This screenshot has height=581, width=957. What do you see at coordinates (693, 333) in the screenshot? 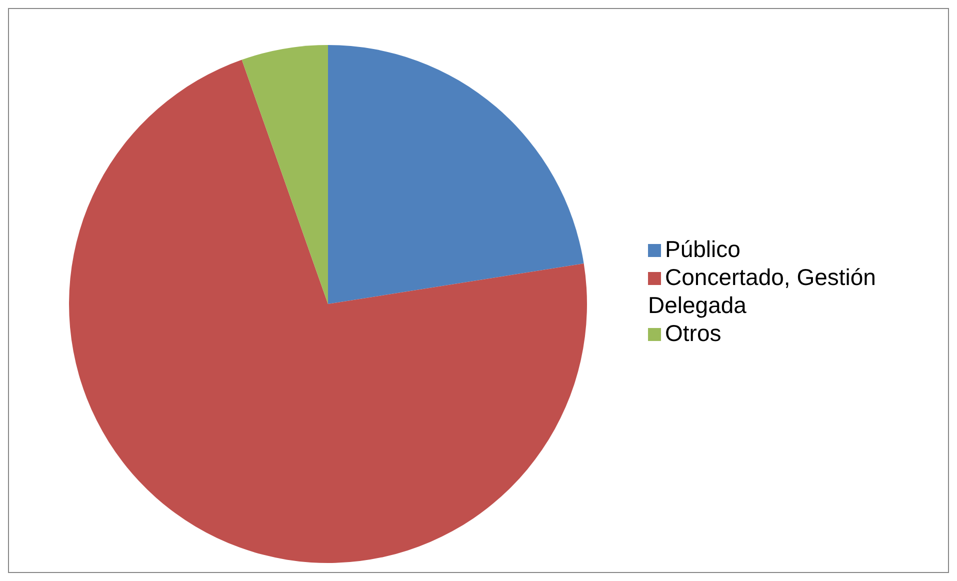
I see `legend-label: Otros` at bounding box center [693, 333].